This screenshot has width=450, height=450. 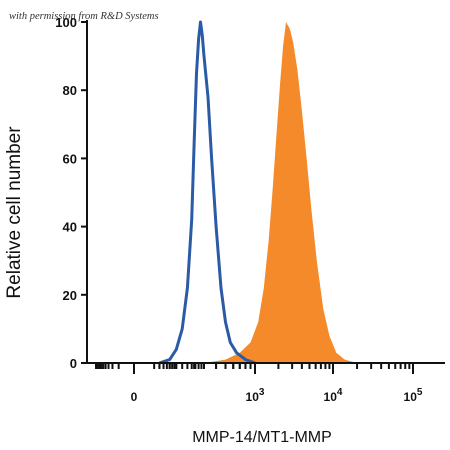 What do you see at coordinates (70, 158) in the screenshot?
I see `y-tick-label: 60` at bounding box center [70, 158].